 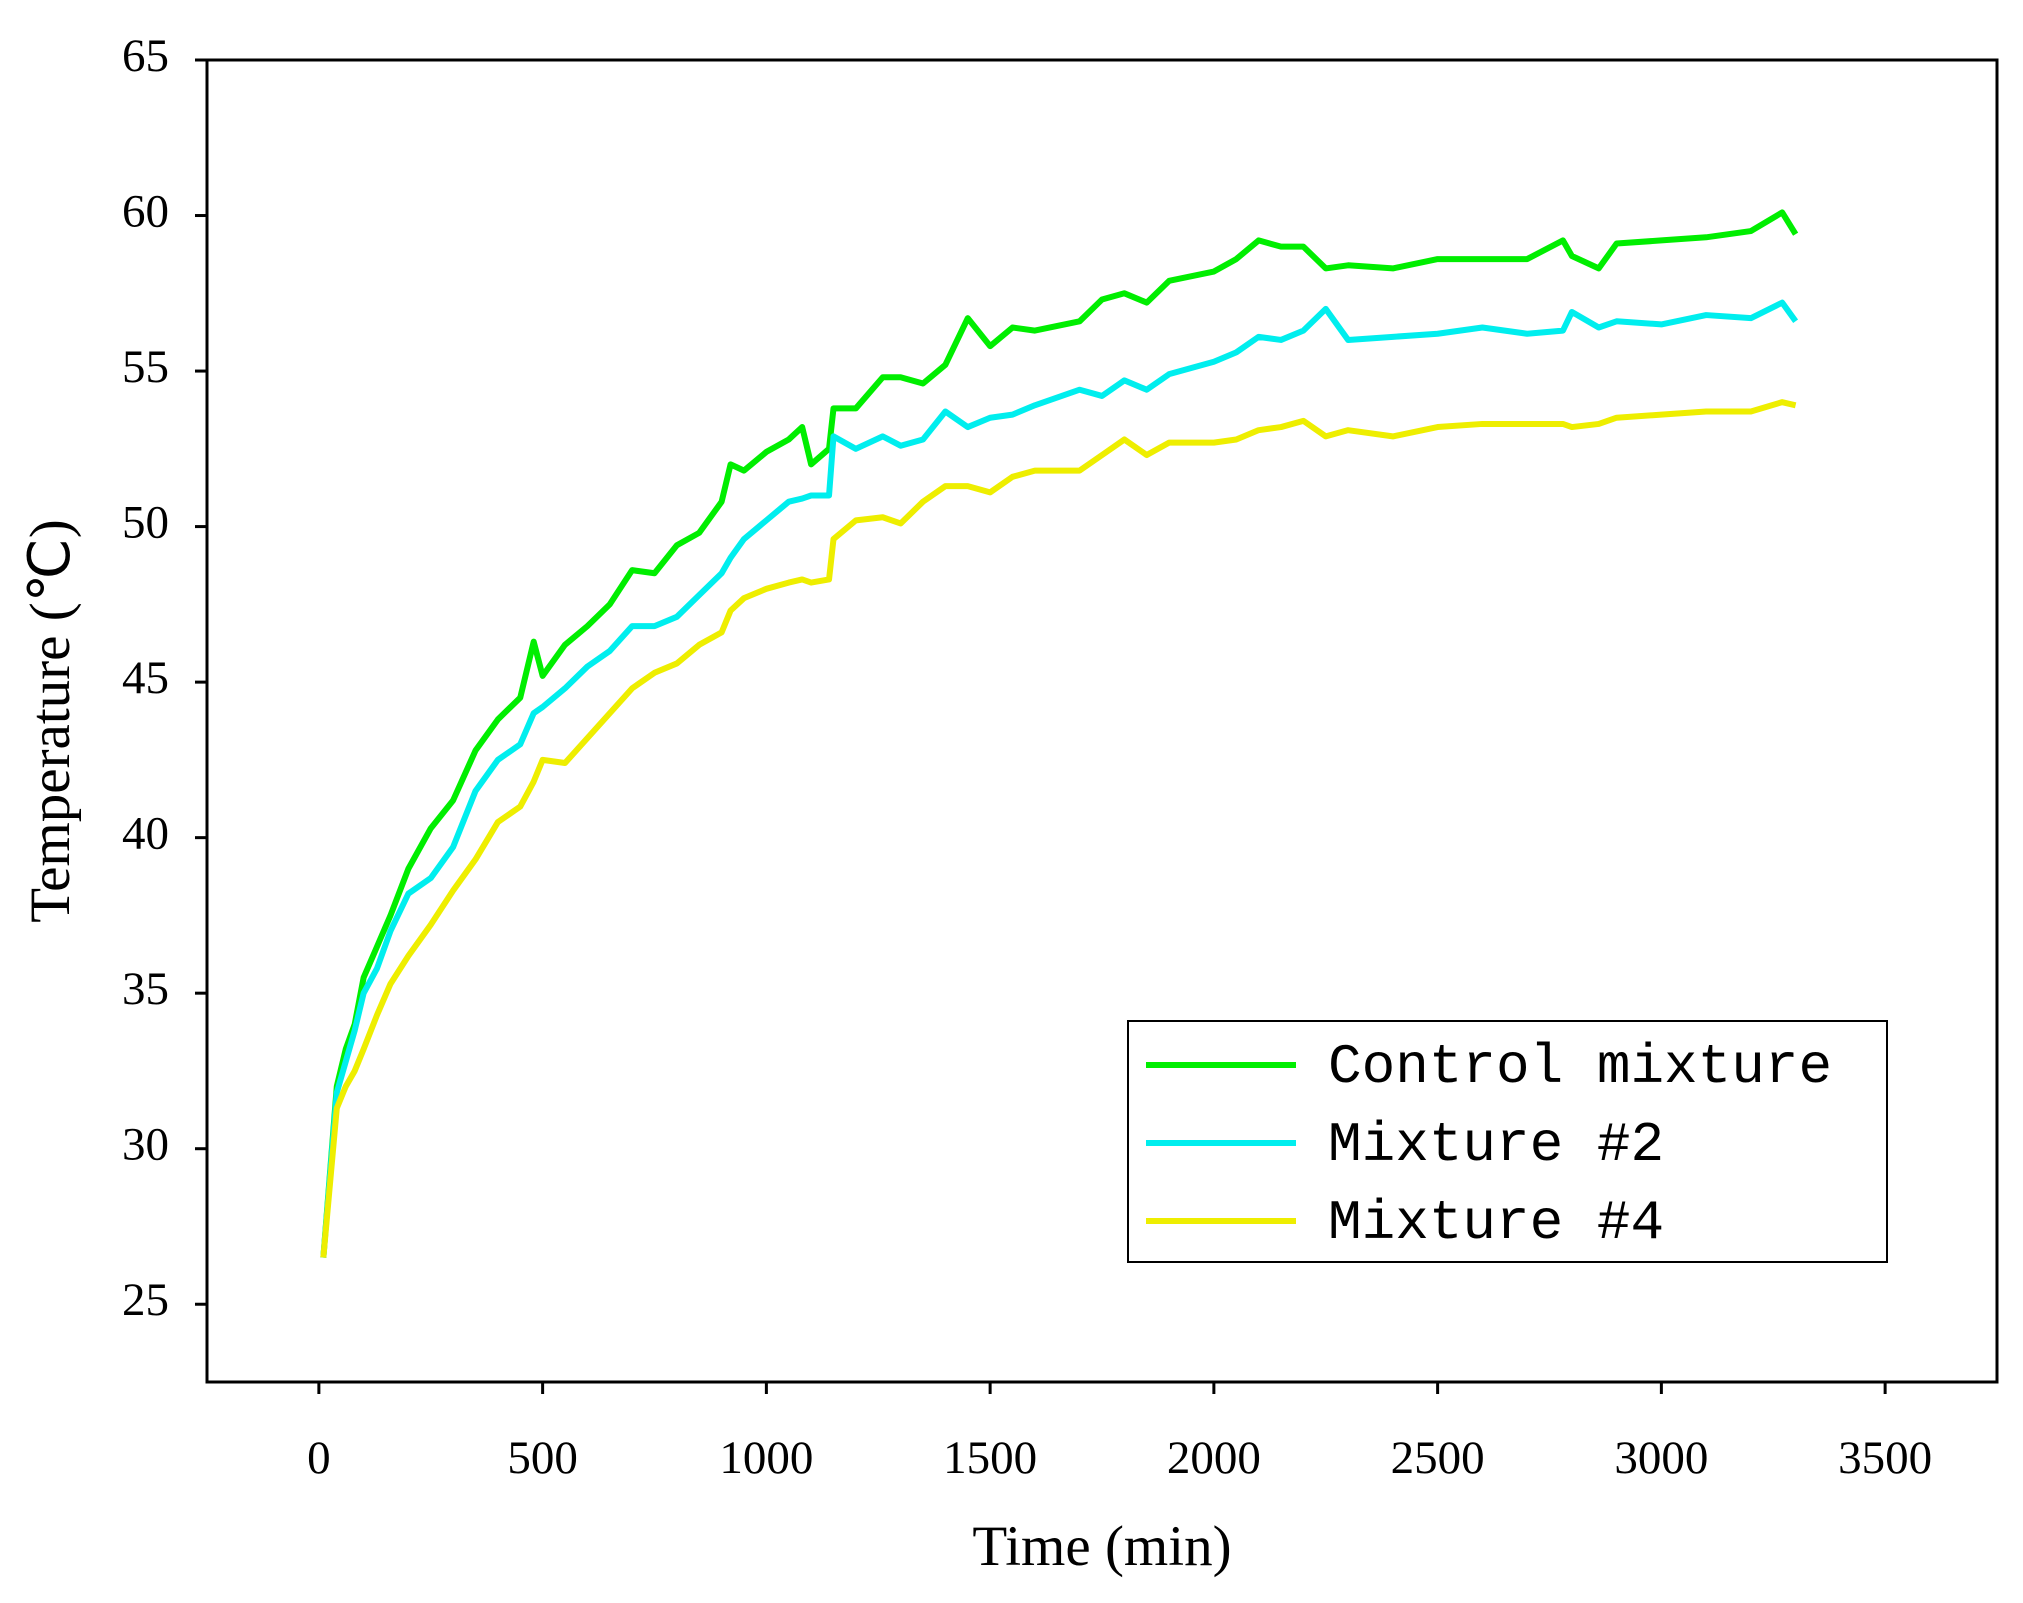 What do you see at coordinates (766, 1458) in the screenshot?
I see `x-tick-label: 1000` at bounding box center [766, 1458].